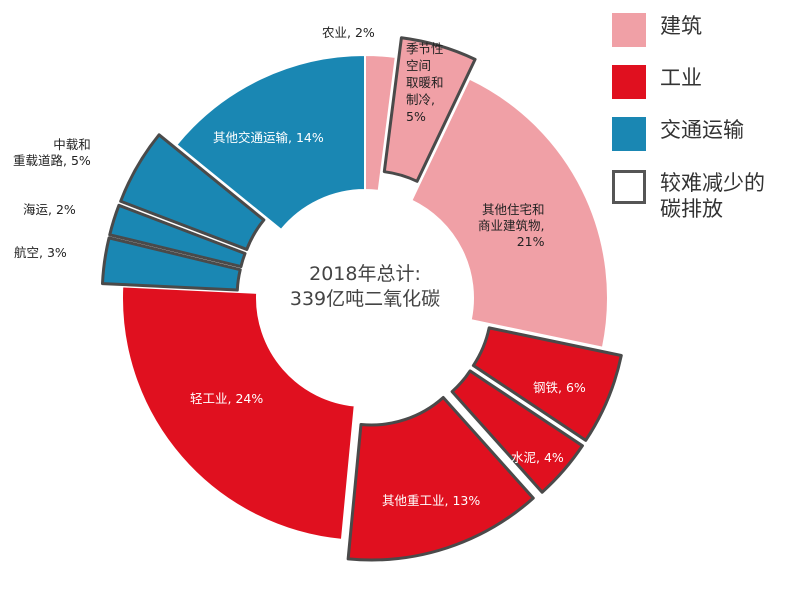 This screenshot has height=606, width=791. Describe the element at coordinates (537, 457) in the screenshot. I see `label-cement: 水泥, 4%` at that location.